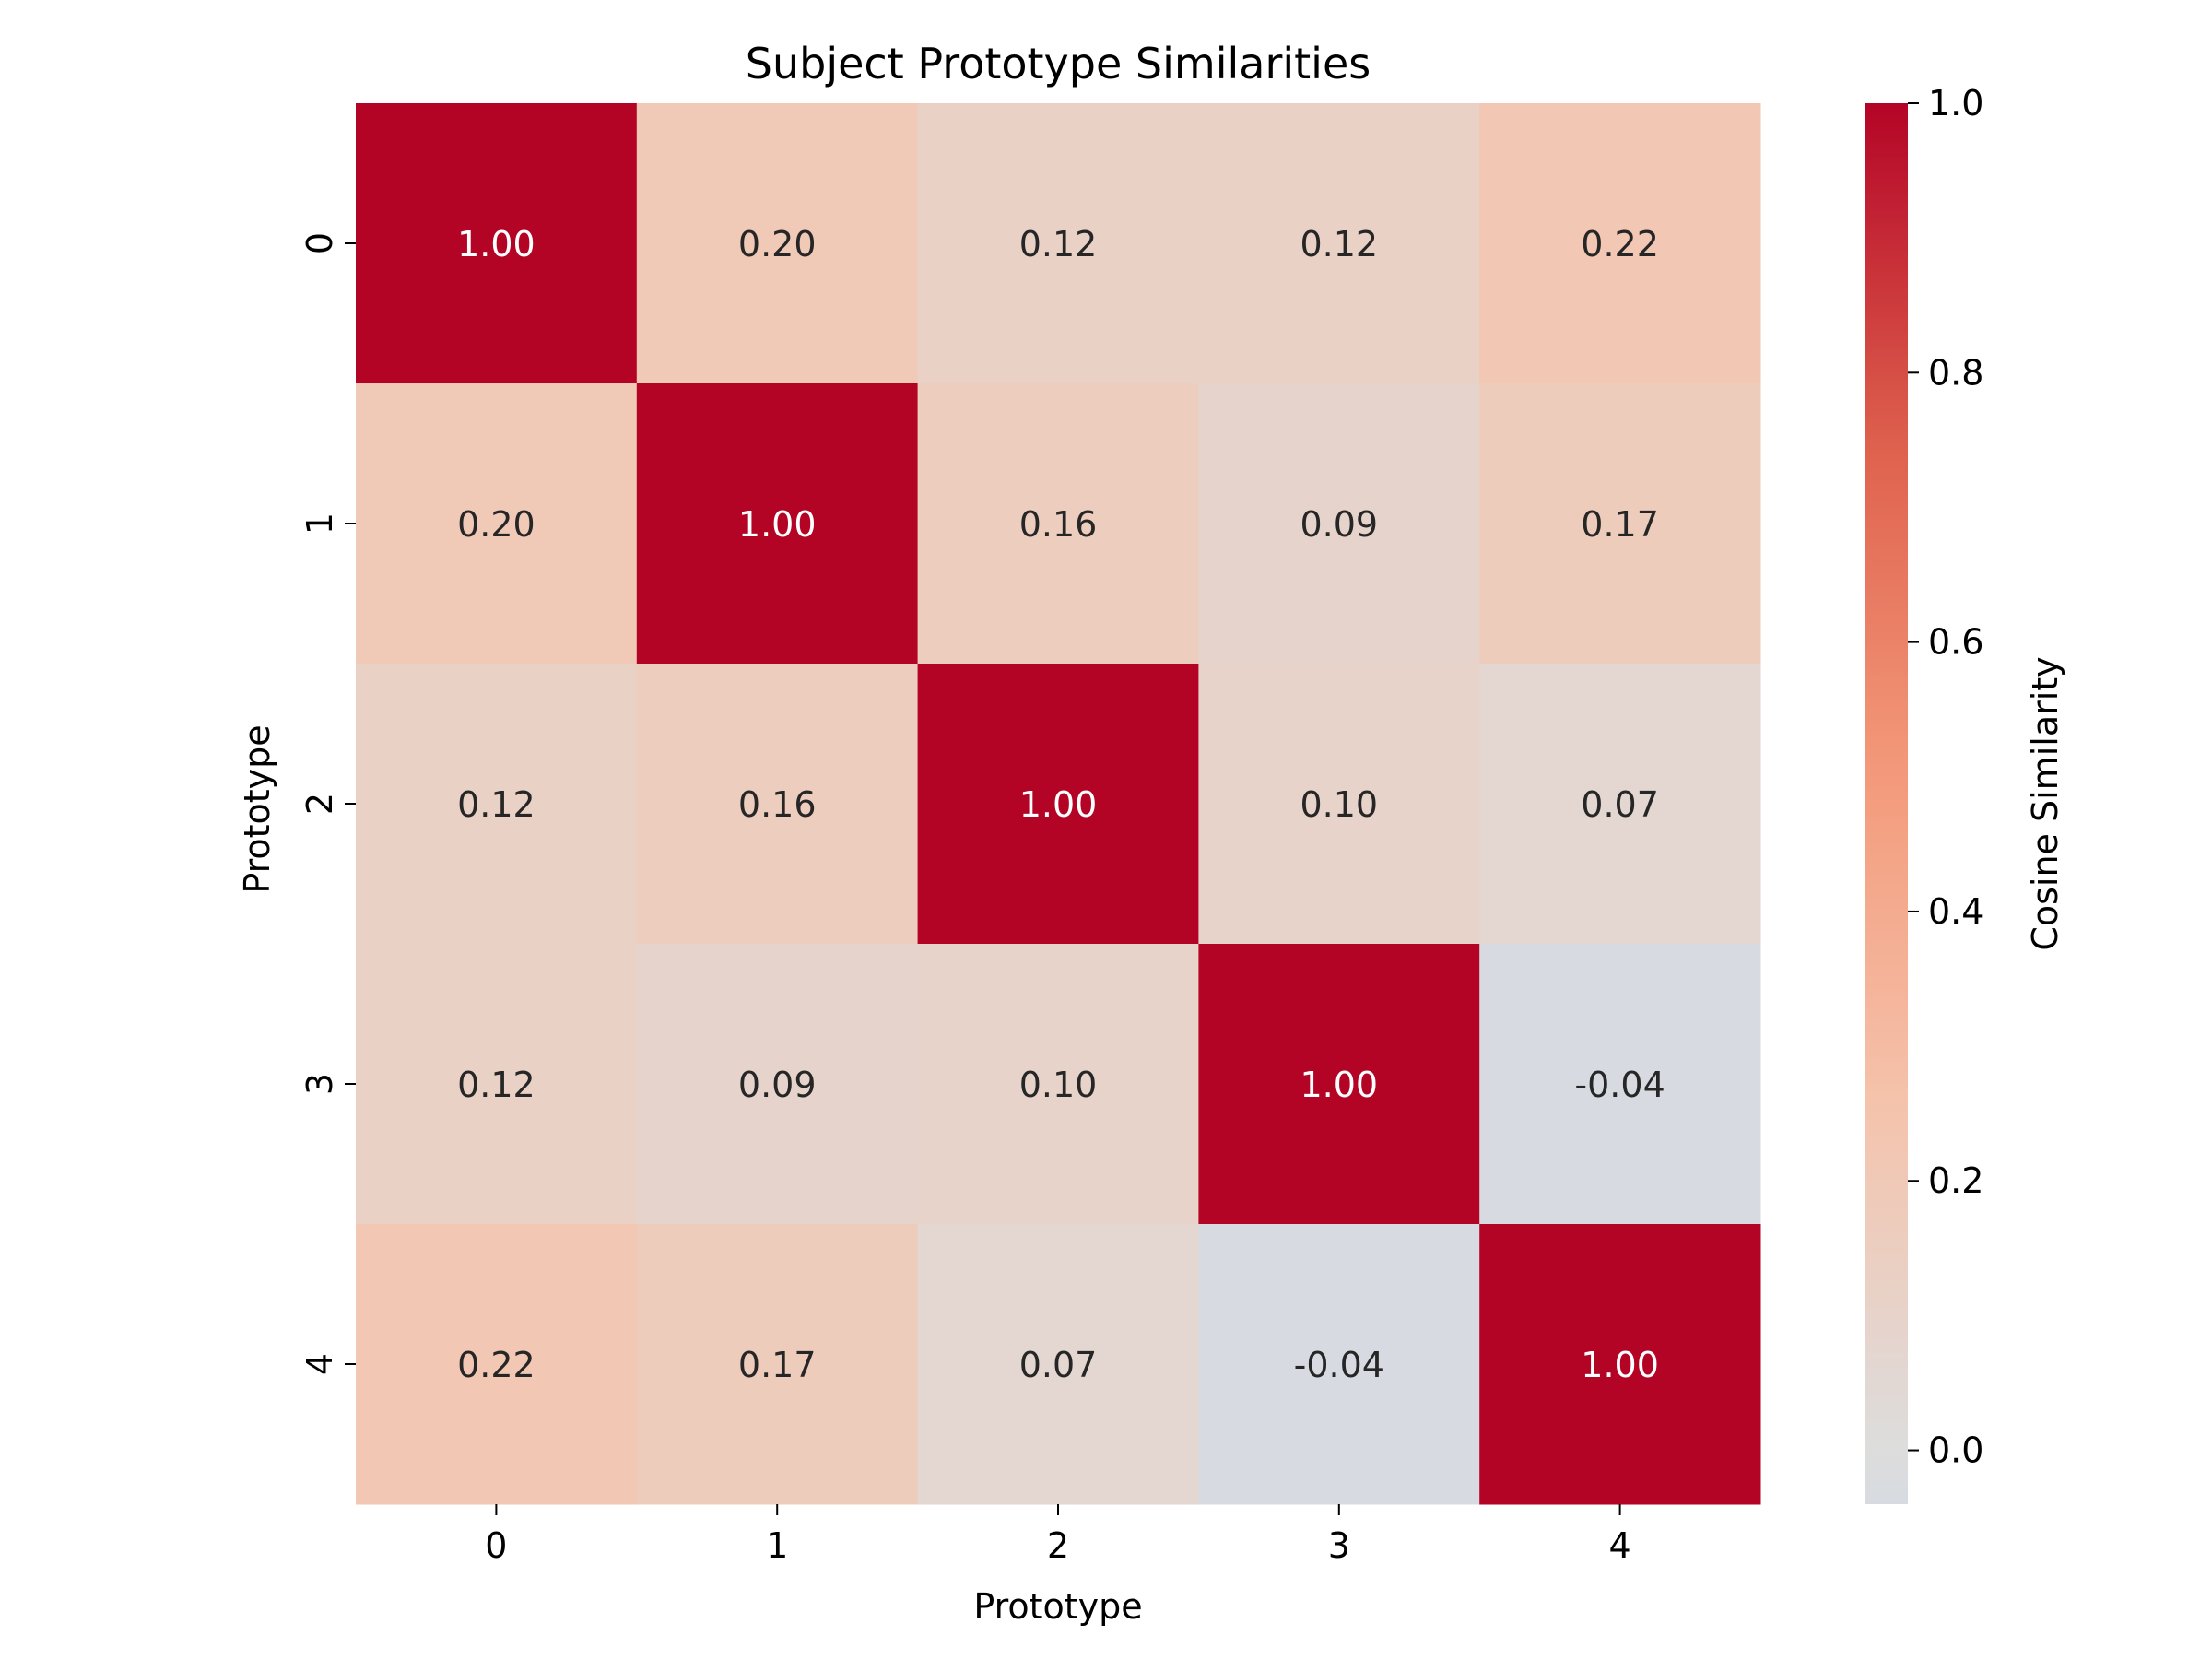  Describe the element at coordinates (1058, 63) in the screenshot. I see `chart-title: Subject Prototype Similarities` at that location.